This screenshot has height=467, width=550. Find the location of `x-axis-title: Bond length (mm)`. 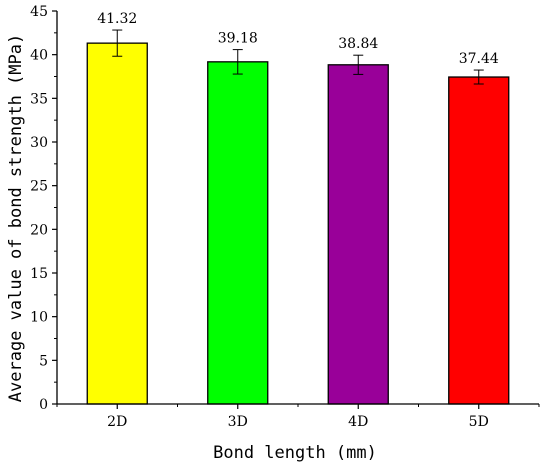

x-axis-title: Bond length (mm) is located at coordinates (295, 453).